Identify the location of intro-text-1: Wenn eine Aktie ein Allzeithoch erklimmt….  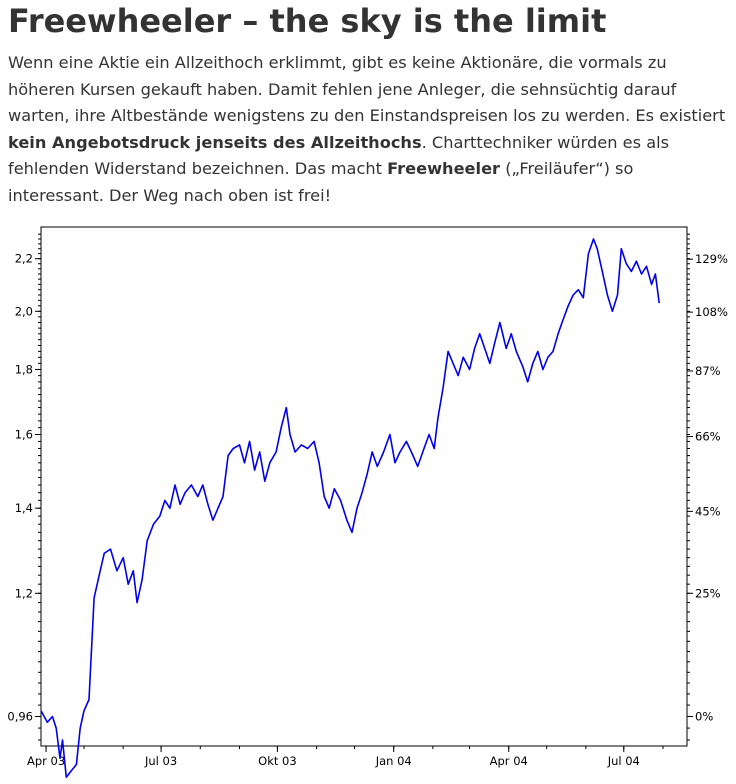
(367, 89).